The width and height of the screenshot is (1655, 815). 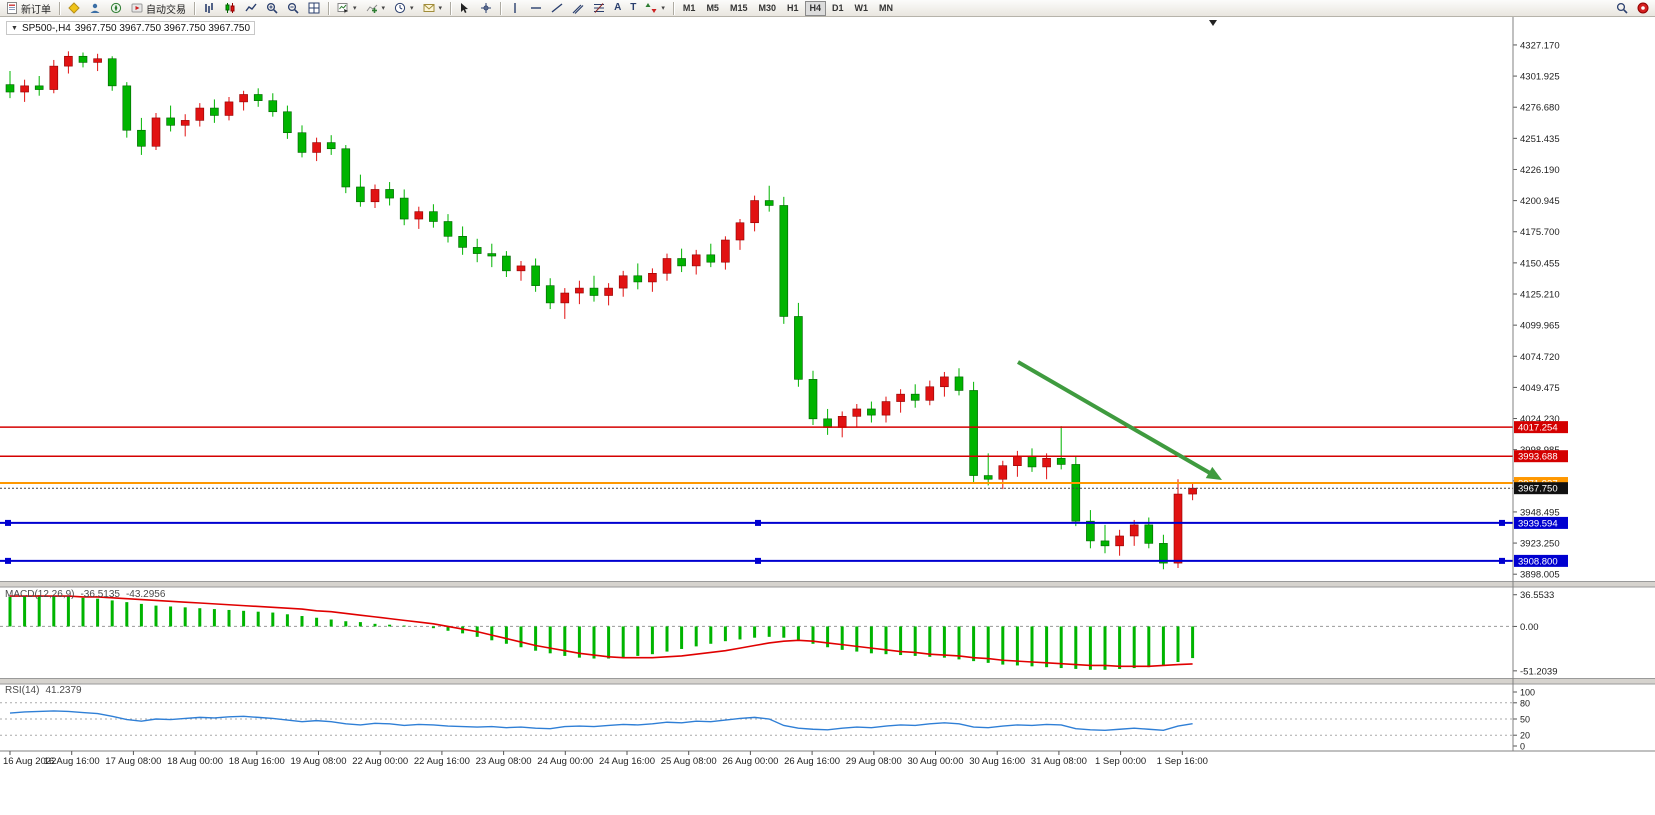 I want to click on vertical-line-button, so click(x=515, y=8).